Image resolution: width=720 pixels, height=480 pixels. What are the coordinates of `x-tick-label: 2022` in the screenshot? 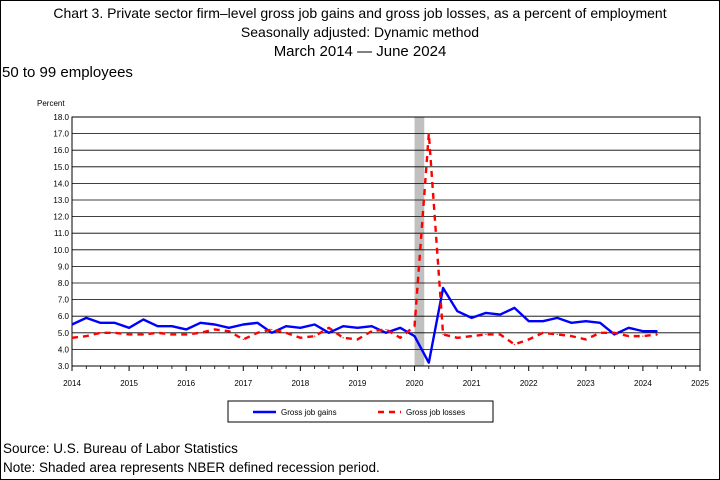 It's located at (529, 383).